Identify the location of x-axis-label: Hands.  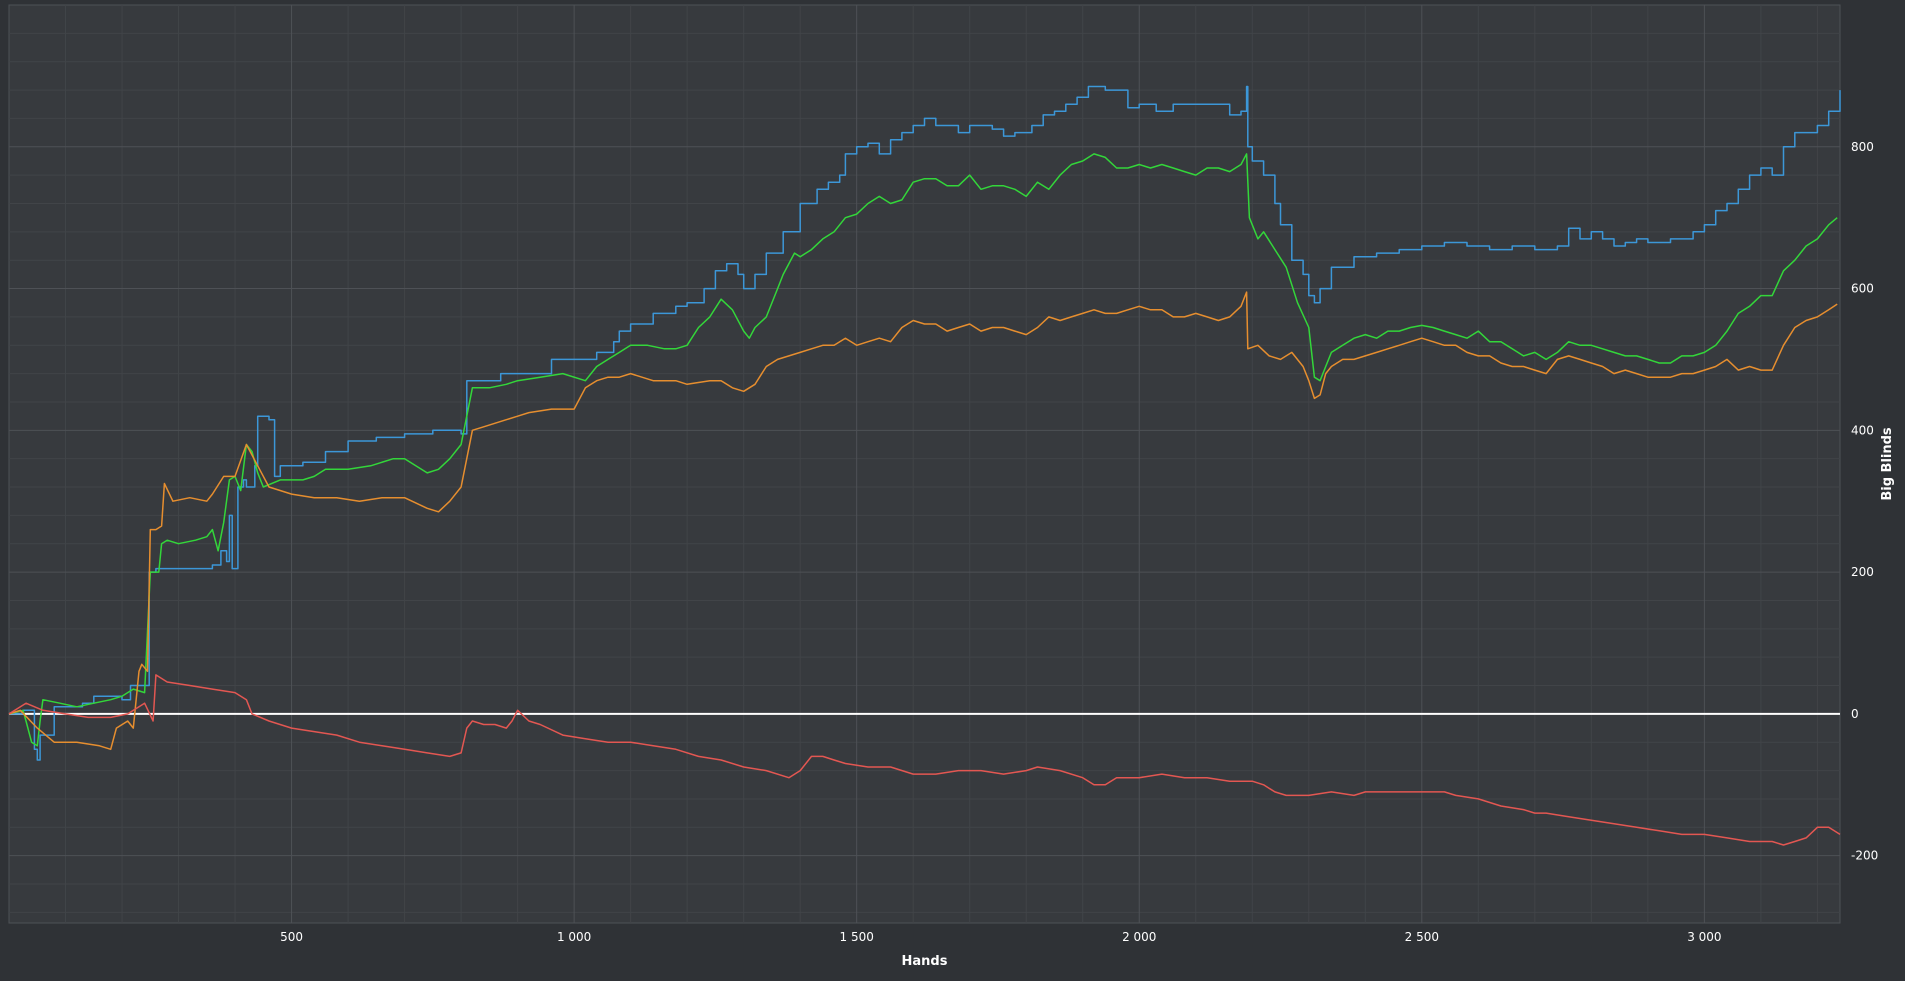
(925, 961).